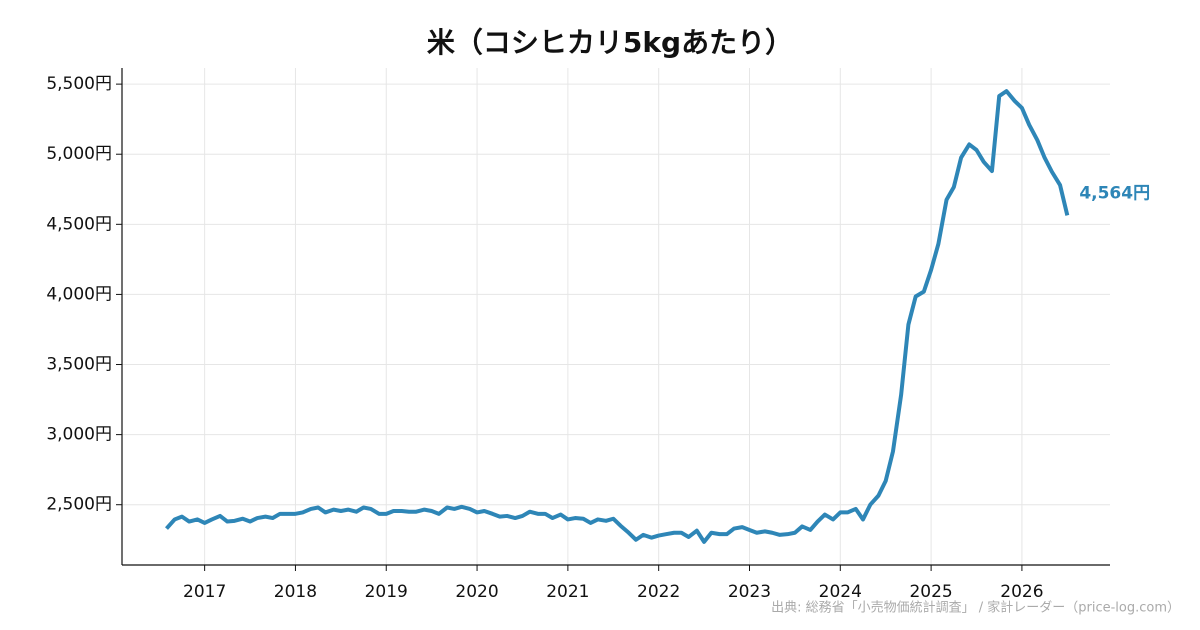 The height and width of the screenshot is (630, 1200). I want to click on x-tick-label: 2021, so click(567, 592).